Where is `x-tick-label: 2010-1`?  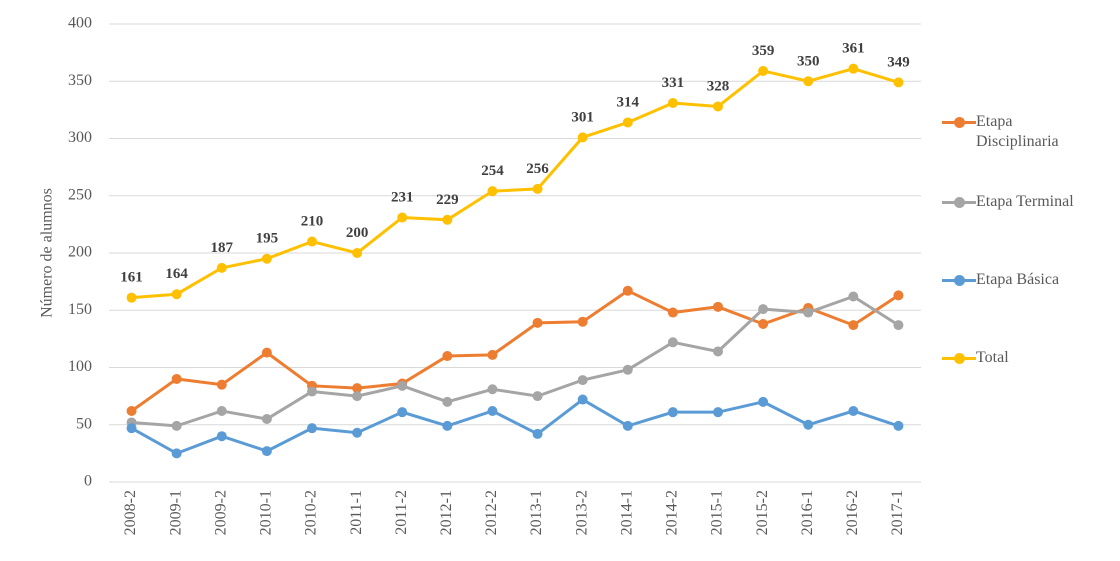 x-tick-label: 2010-1 is located at coordinates (266, 512).